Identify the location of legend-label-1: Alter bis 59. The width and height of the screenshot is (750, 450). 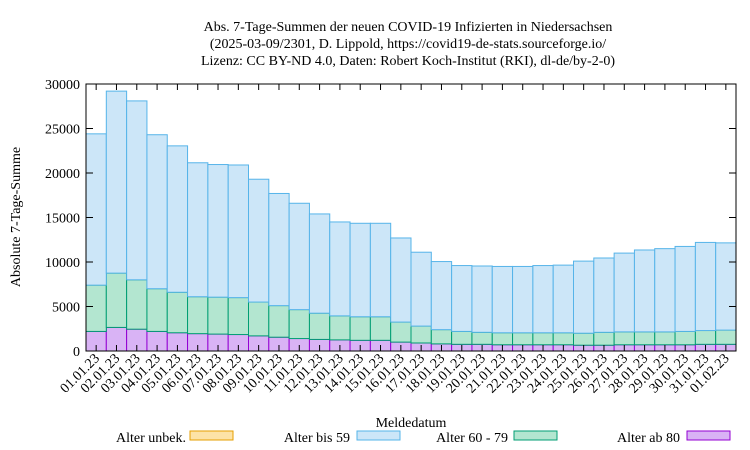
(317, 438).